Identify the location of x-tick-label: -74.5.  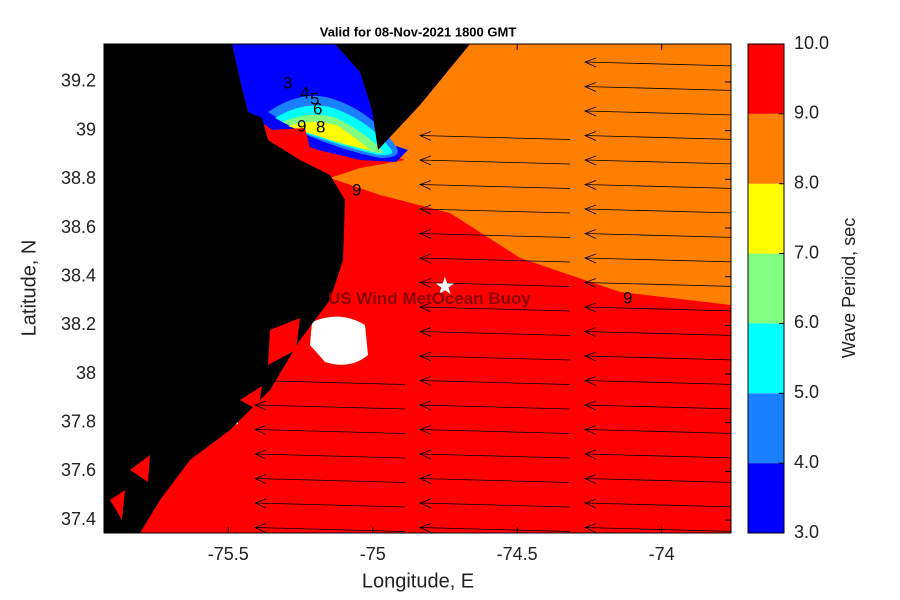
(517, 554).